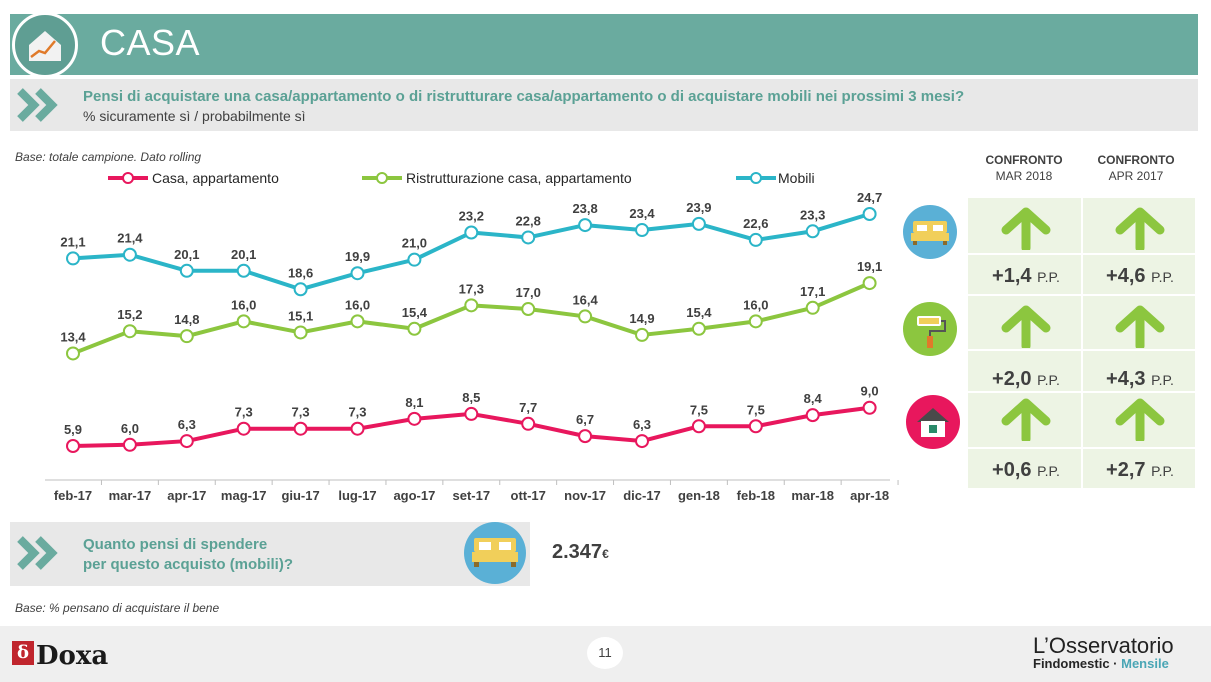 The width and height of the screenshot is (1211, 682). What do you see at coordinates (1026, 379) in the screenshot?
I see `comparison-value-paint-mar: +2,0 P.P.` at bounding box center [1026, 379].